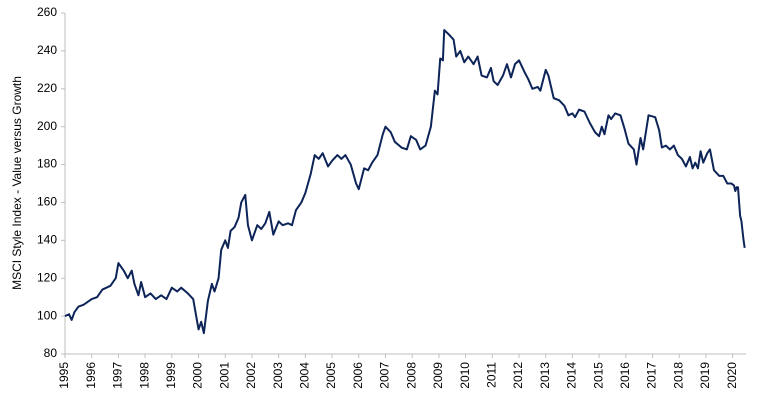  I want to click on x-tick-label: 2001, so click(224, 375).